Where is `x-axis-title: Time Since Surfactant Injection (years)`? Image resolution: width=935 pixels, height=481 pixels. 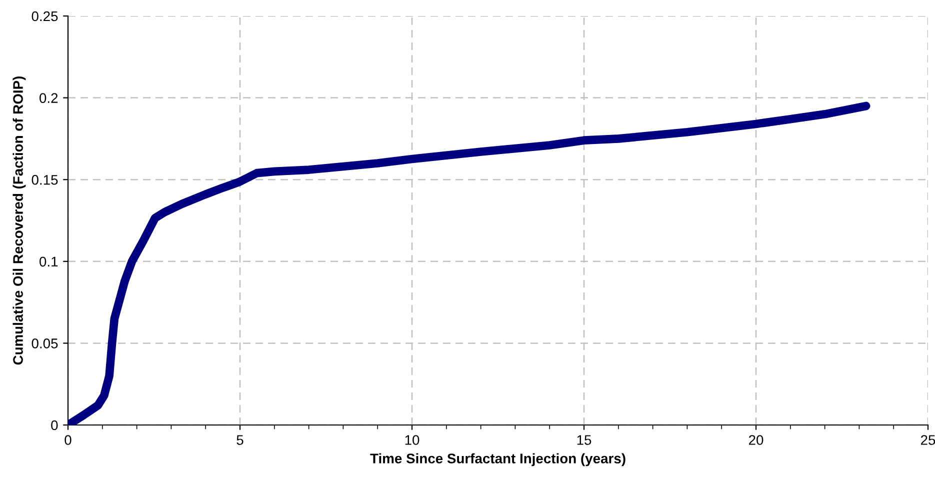
x-axis-title: Time Since Surfactant Injection (years) is located at coordinates (498, 459).